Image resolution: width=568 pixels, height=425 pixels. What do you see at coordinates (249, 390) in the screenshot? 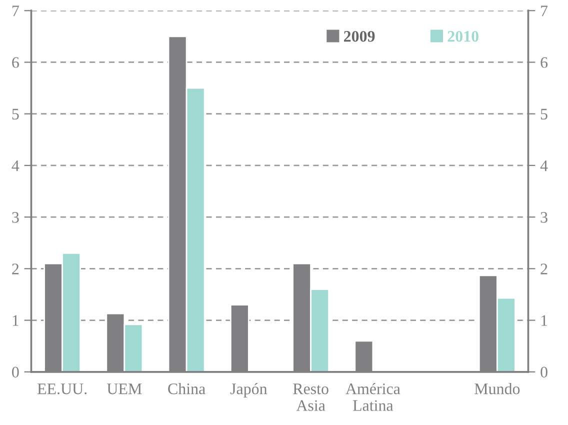
I see `x-tick-label: Japón` at bounding box center [249, 390].